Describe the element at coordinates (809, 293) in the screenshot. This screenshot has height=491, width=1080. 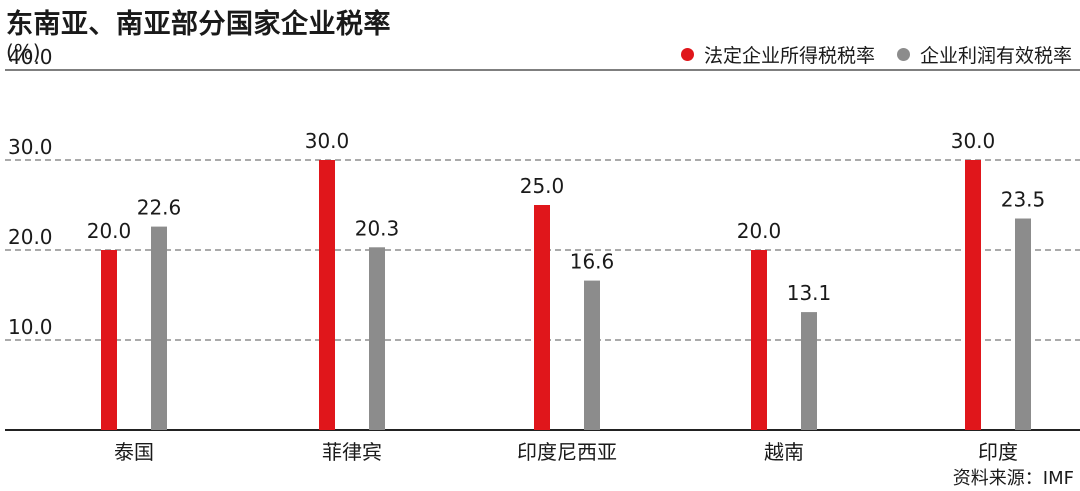
I see `data-label: 13.1` at that location.